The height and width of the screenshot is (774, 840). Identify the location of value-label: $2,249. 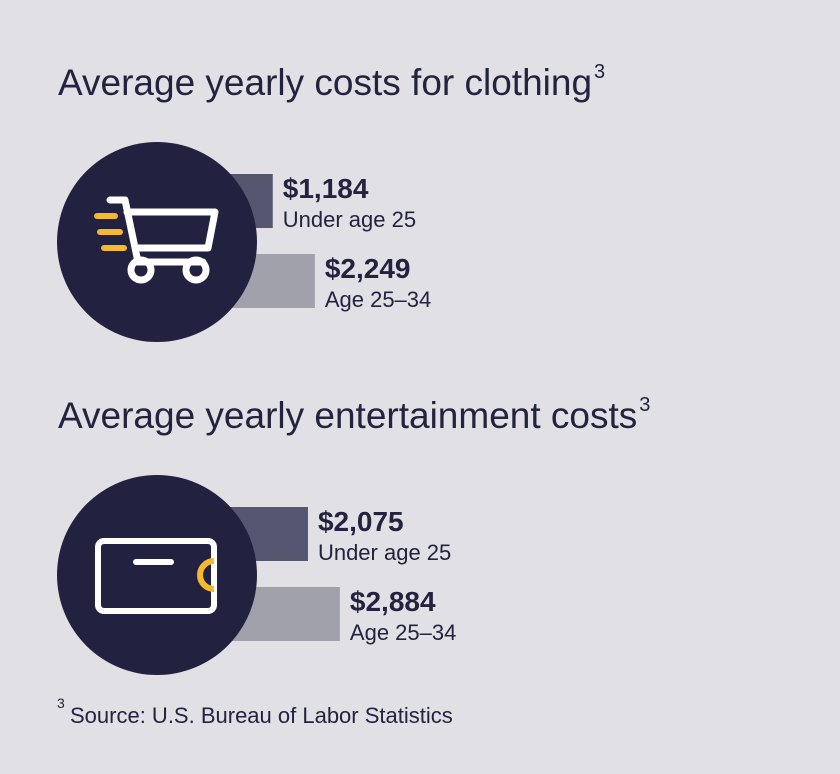
(368, 268).